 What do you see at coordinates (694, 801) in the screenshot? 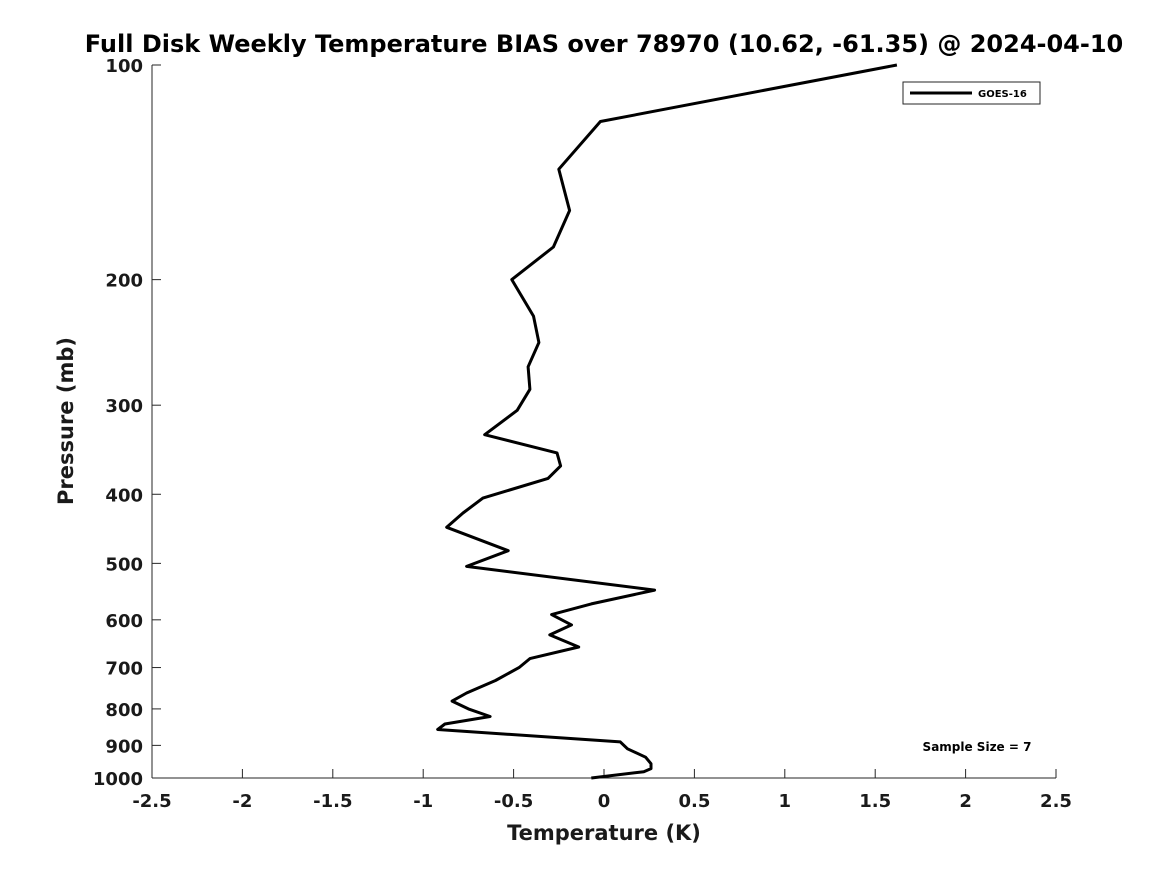
I see `x-tick-label: 0.5` at bounding box center [694, 801].